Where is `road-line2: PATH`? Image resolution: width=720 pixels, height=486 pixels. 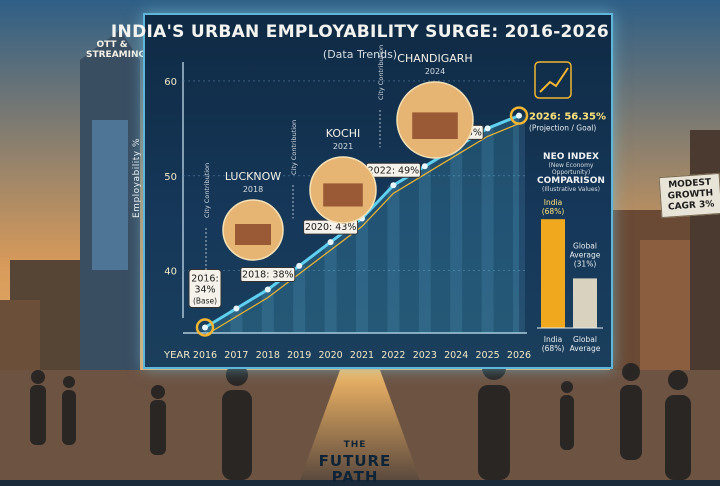 road-line2: PATH is located at coordinates (355, 477).